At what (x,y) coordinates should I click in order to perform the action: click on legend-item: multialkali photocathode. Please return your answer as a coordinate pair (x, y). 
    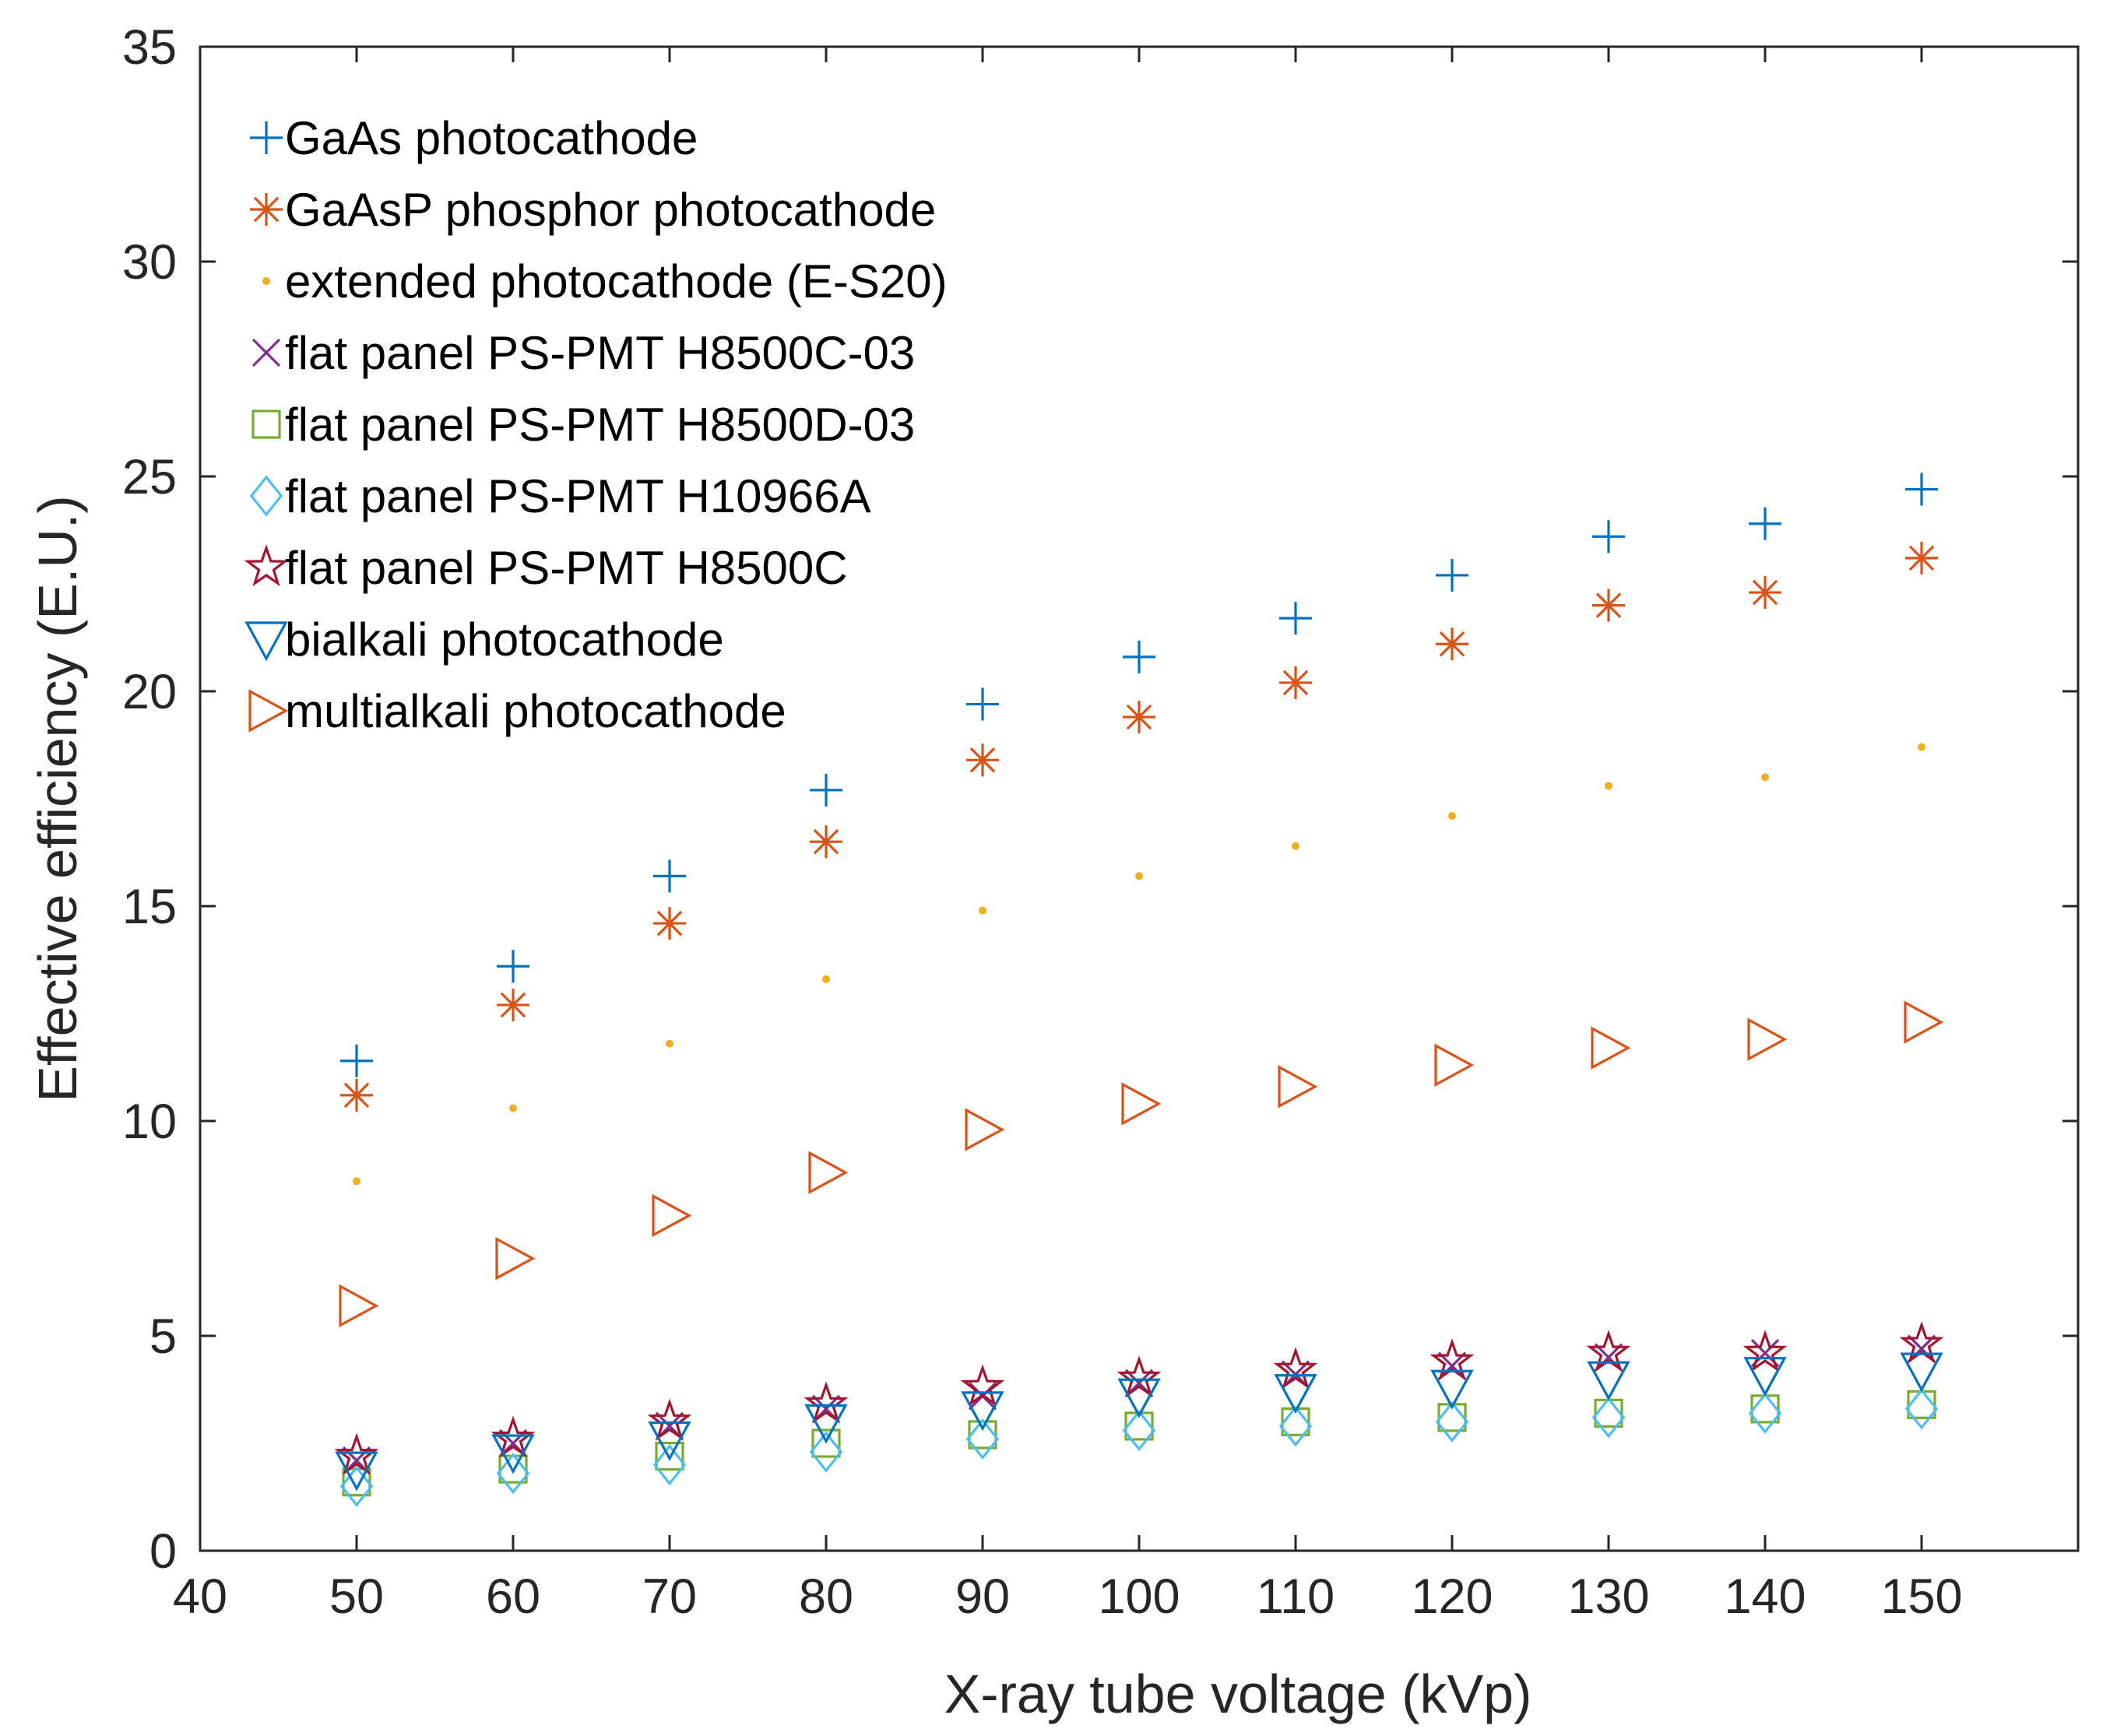
    Looking at the image, I should click on (517, 711).